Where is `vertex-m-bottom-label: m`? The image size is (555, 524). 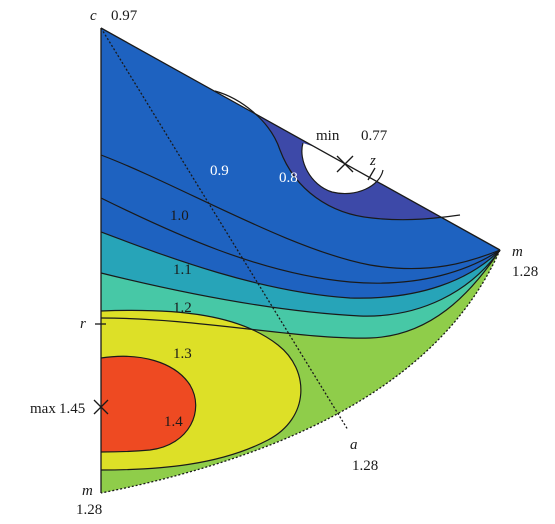
vertex-m-bottom-label: m is located at coordinates (87, 491).